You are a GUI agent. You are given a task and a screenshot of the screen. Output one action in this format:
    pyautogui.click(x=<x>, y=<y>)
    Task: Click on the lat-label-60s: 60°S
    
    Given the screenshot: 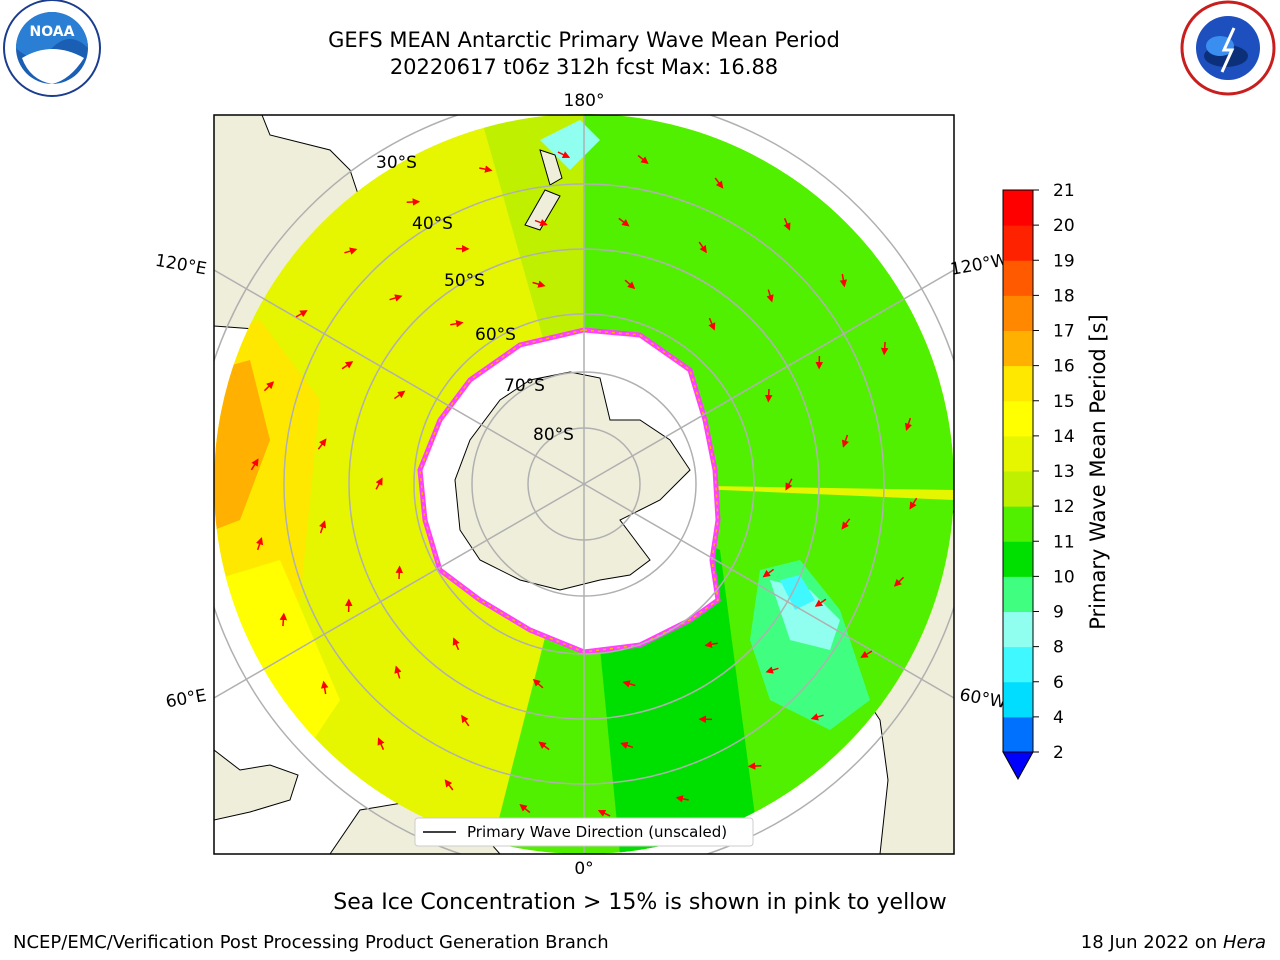 What is the action you would take?
    pyautogui.click(x=495, y=335)
    